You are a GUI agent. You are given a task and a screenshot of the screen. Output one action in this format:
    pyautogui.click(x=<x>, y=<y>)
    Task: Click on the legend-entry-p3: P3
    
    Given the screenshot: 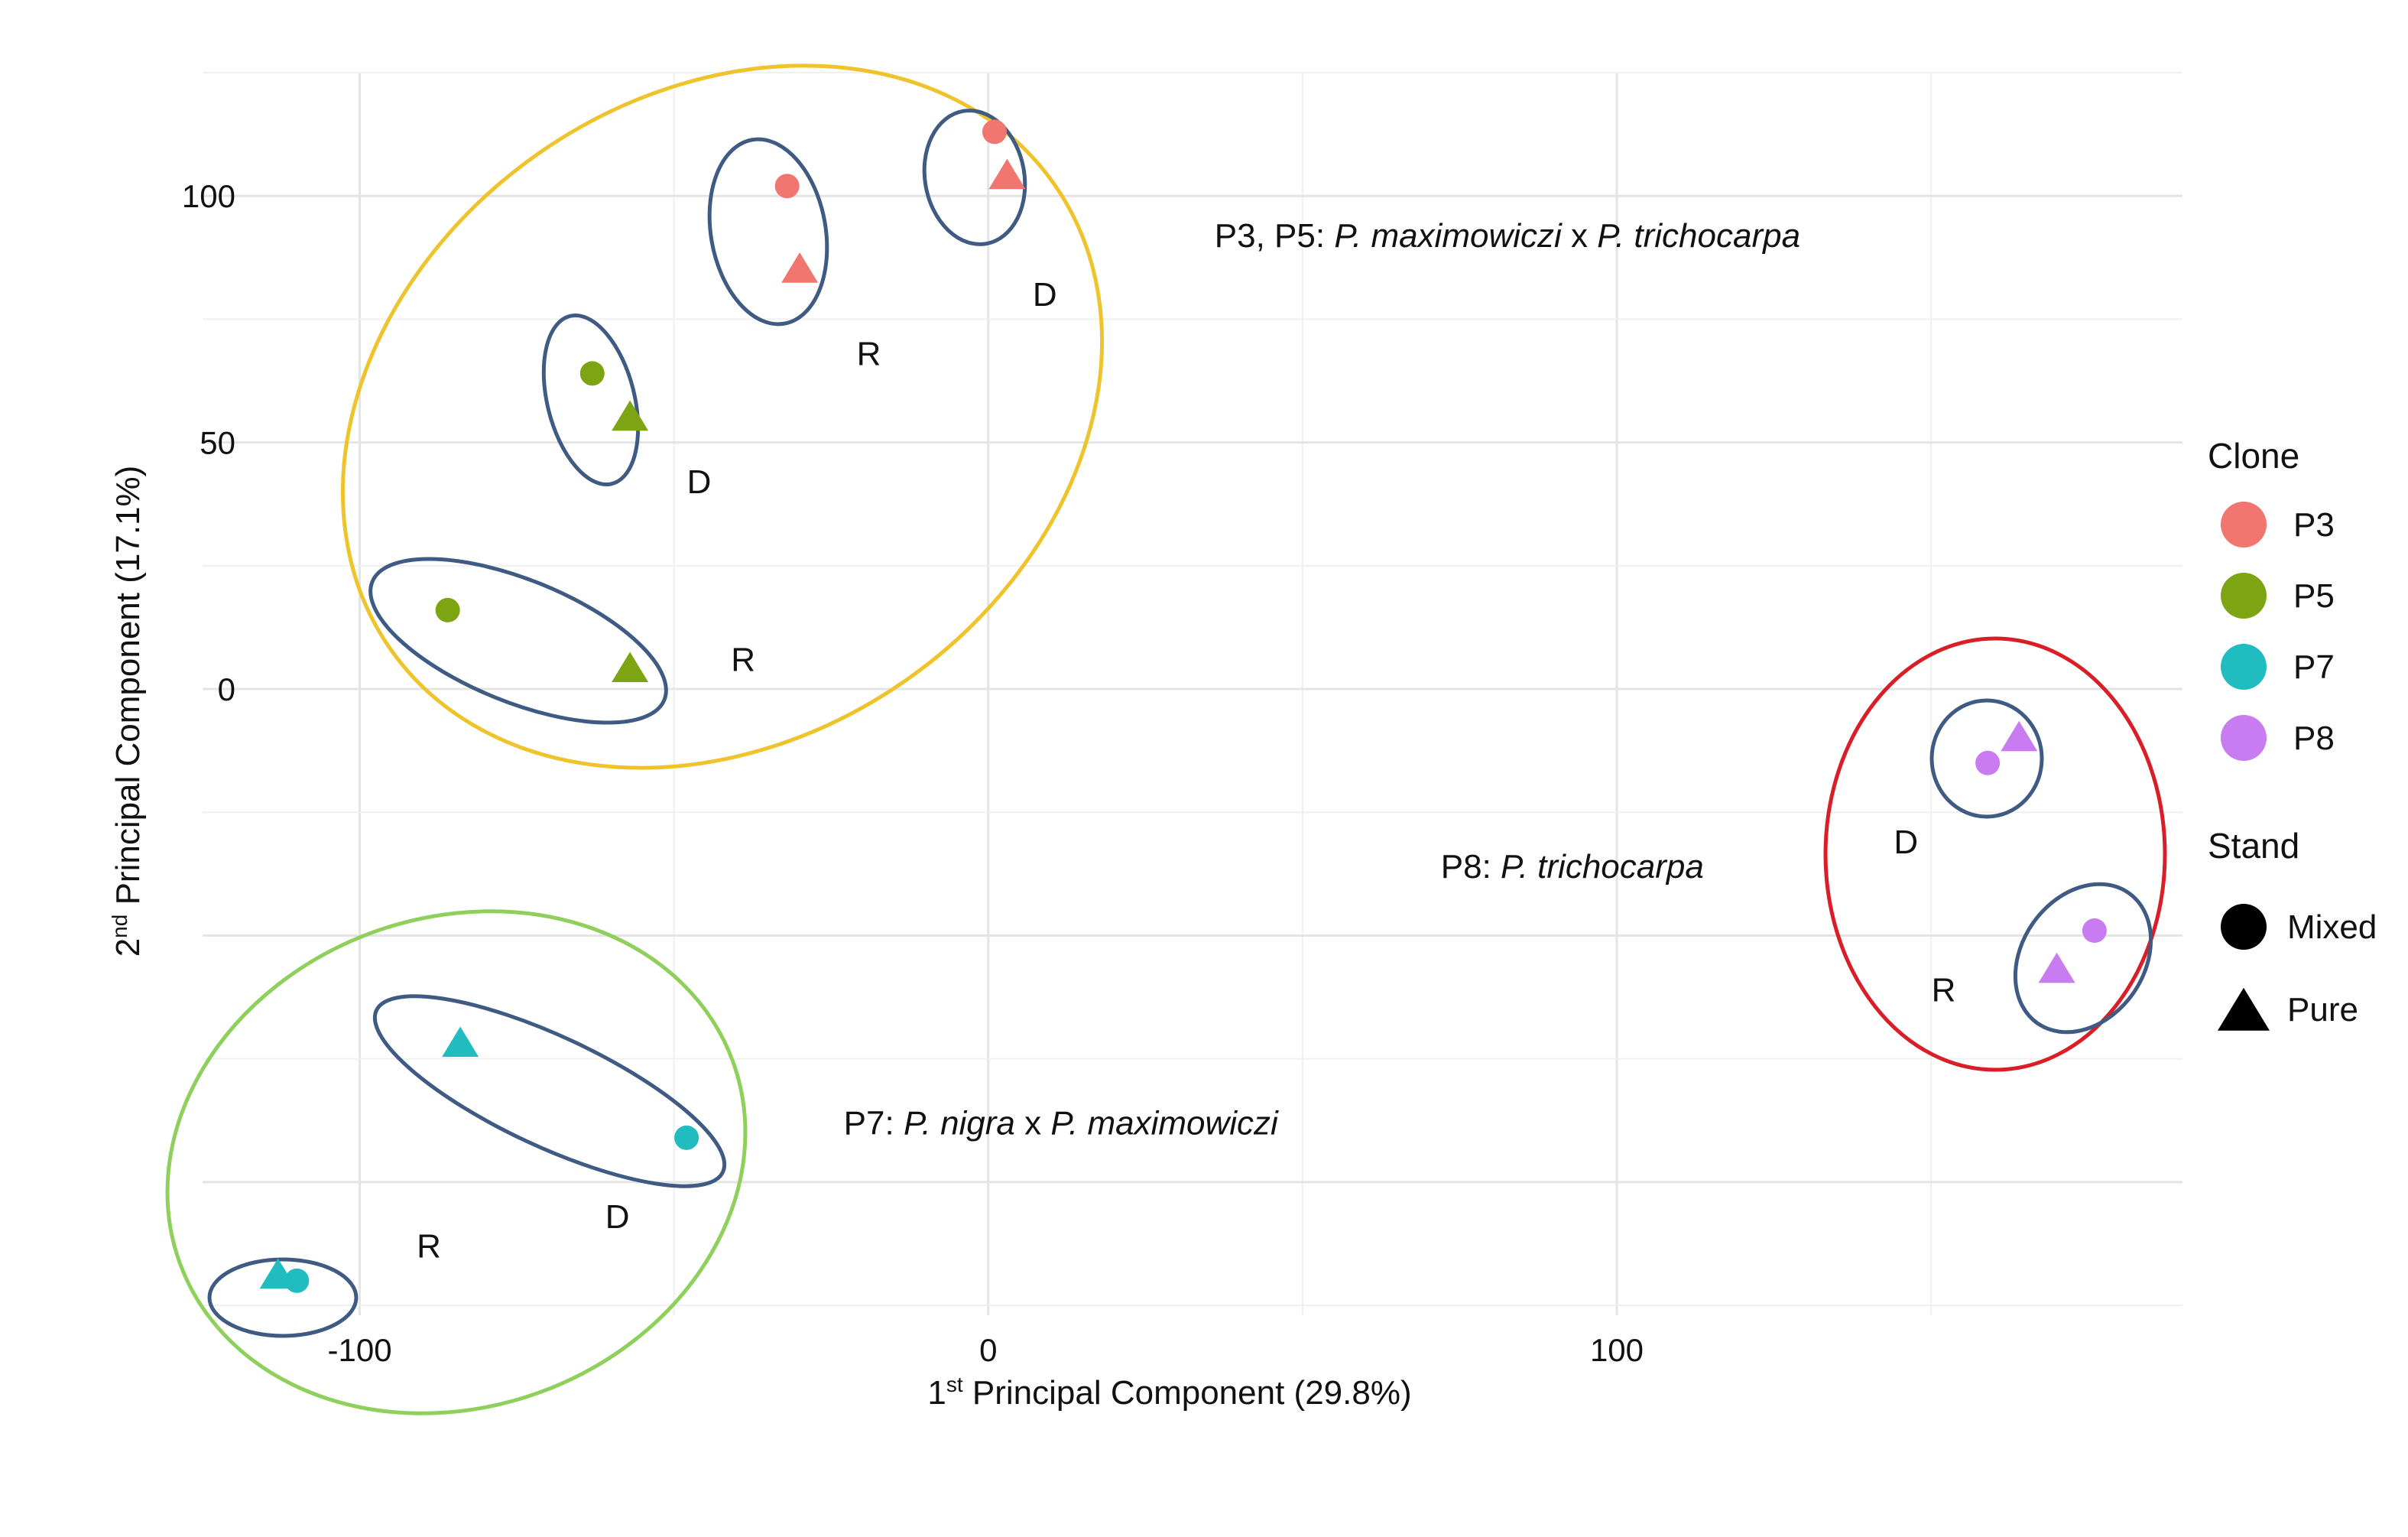 What is the action you would take?
    pyautogui.click(x=2278, y=525)
    